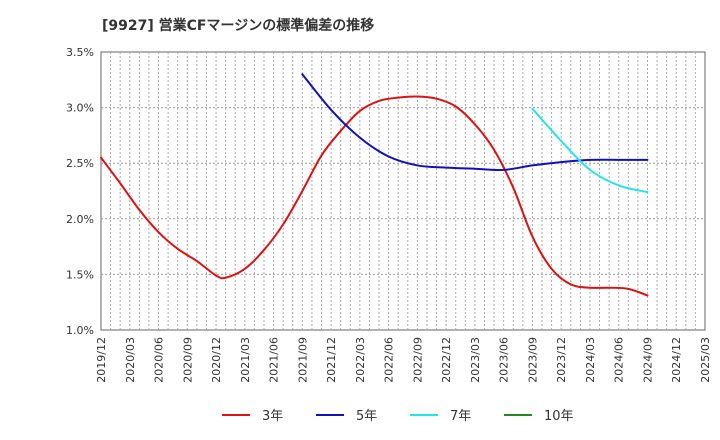  Describe the element at coordinates (619, 360) in the screenshot. I see `x-tick-label: 2024/06` at that location.